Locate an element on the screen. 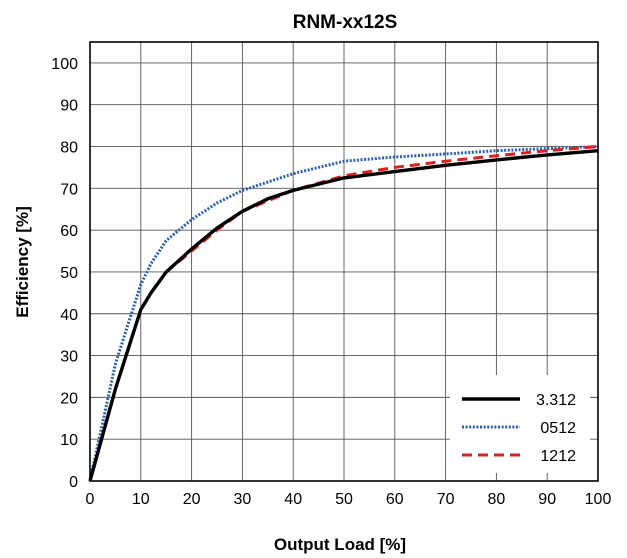 The image size is (627, 558). x-tick-label: 30 is located at coordinates (243, 499).